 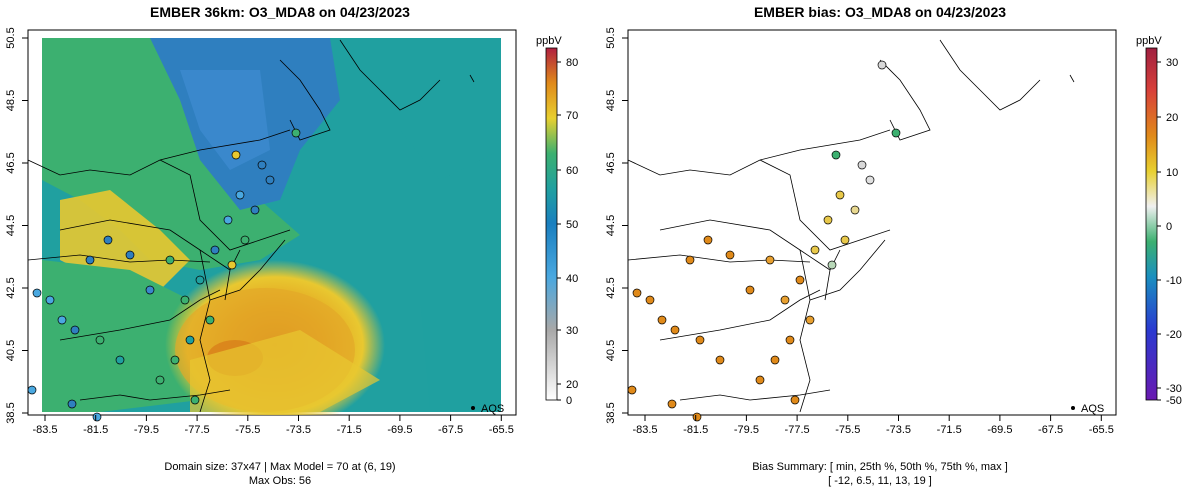 I want to click on bias-y-axis: 50.5 48.5 46.5 44.5 42.5 40.5 38.5, so click(x=616, y=225).